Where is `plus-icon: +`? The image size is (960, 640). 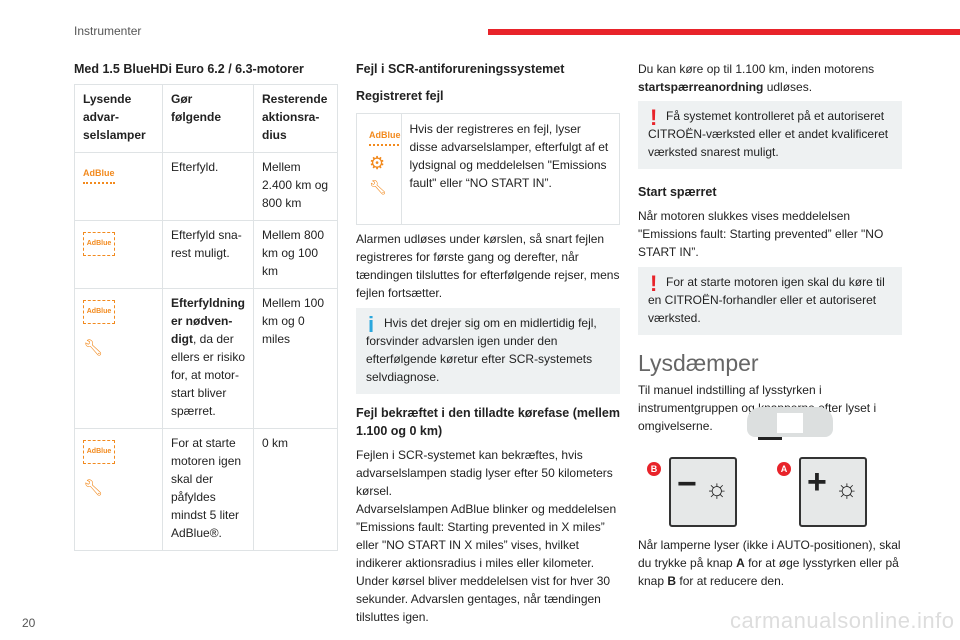
plus-icon: + is located at coordinates (817, 482).